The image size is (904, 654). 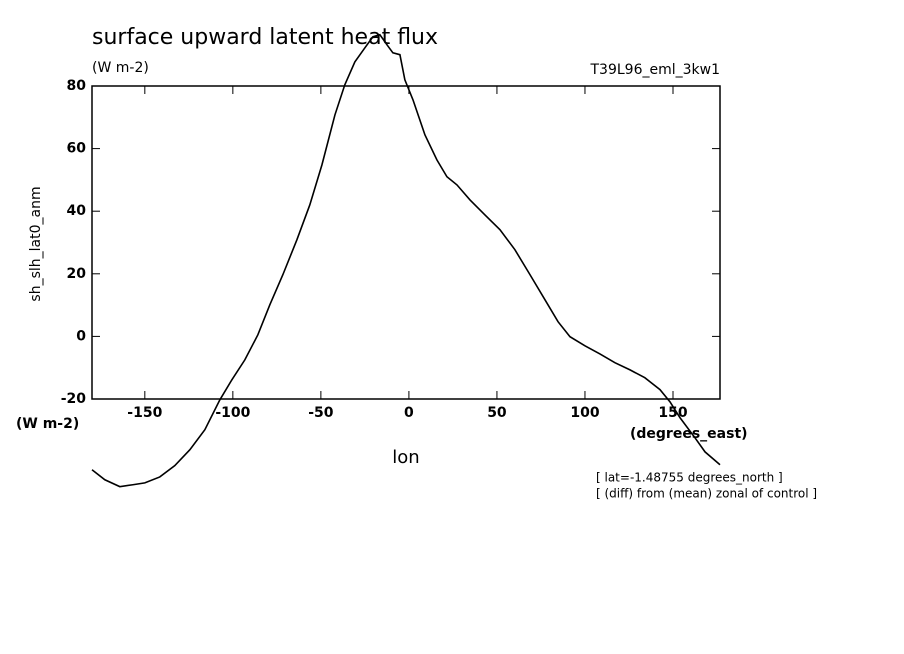 What do you see at coordinates (655, 70) in the screenshot?
I see `dataset: T39L96_eml_3kw1` at bounding box center [655, 70].